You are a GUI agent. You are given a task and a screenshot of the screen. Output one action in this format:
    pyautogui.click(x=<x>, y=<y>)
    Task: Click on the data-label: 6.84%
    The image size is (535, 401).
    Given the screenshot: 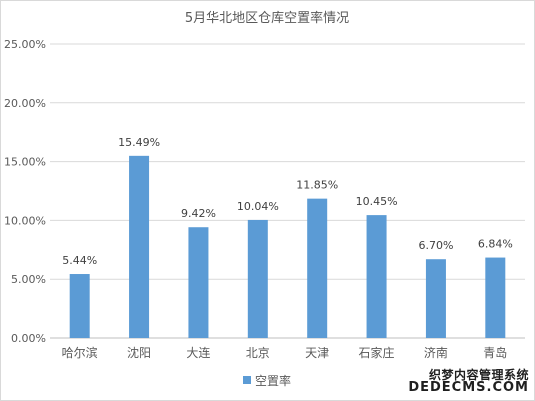 What is the action you would take?
    pyautogui.click(x=495, y=244)
    